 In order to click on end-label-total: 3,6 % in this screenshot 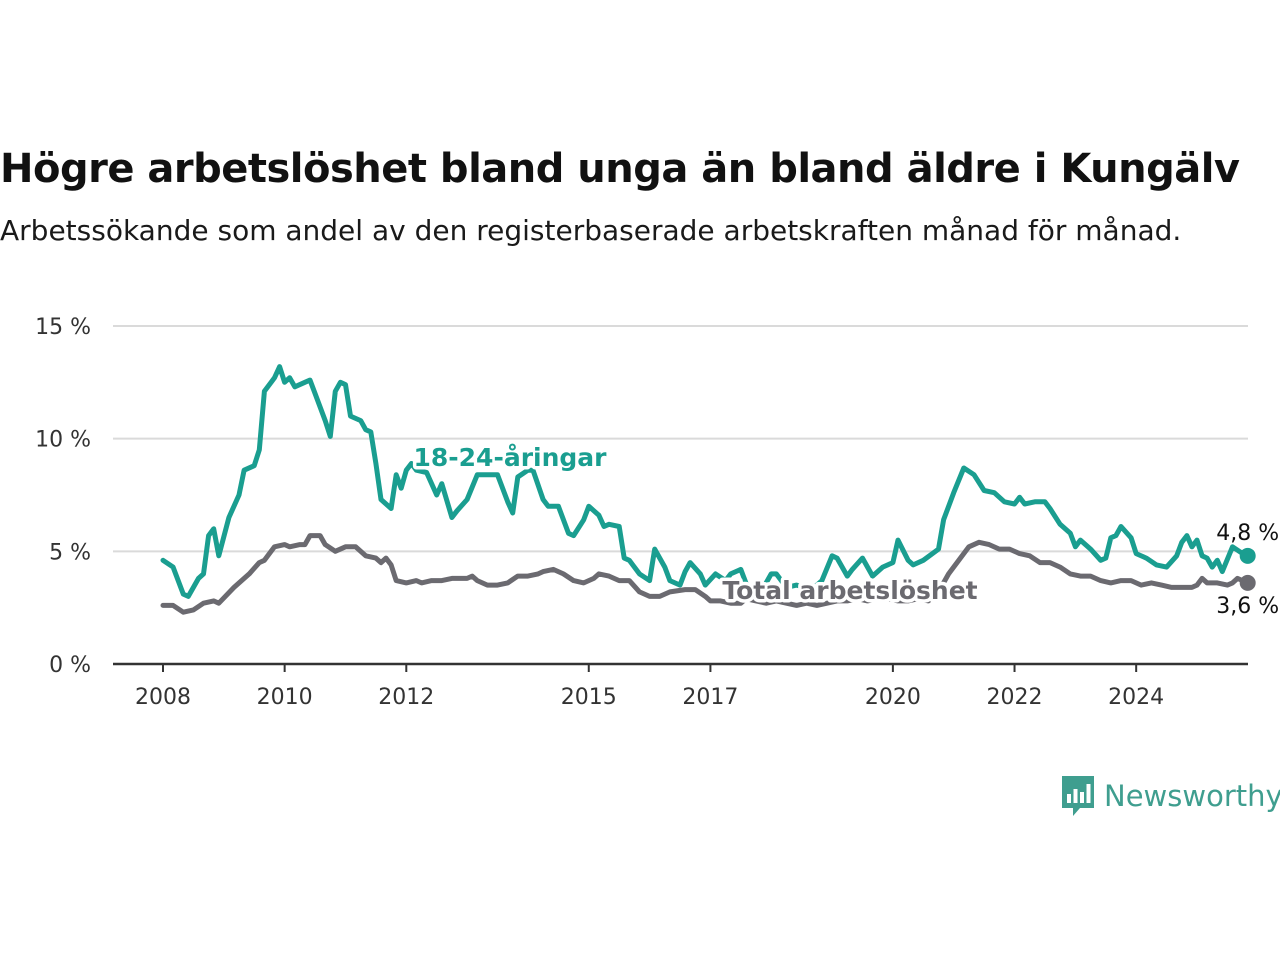, I will do `click(1247, 606)`.